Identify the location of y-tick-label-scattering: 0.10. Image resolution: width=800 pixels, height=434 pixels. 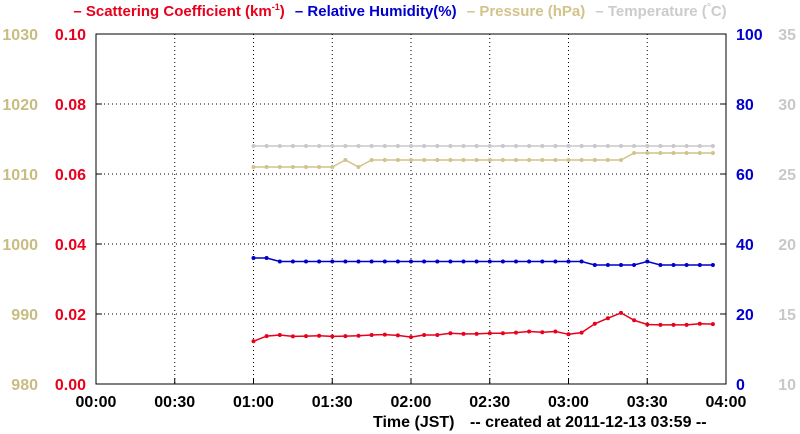
(70, 35).